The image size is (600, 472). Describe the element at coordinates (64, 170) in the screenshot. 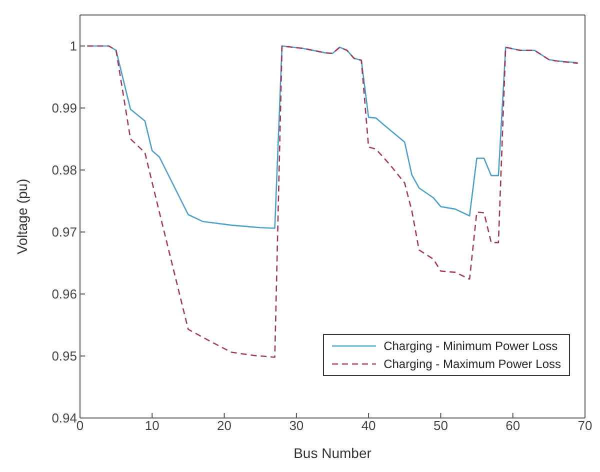

I see `y-tick-label: 0.98` at that location.